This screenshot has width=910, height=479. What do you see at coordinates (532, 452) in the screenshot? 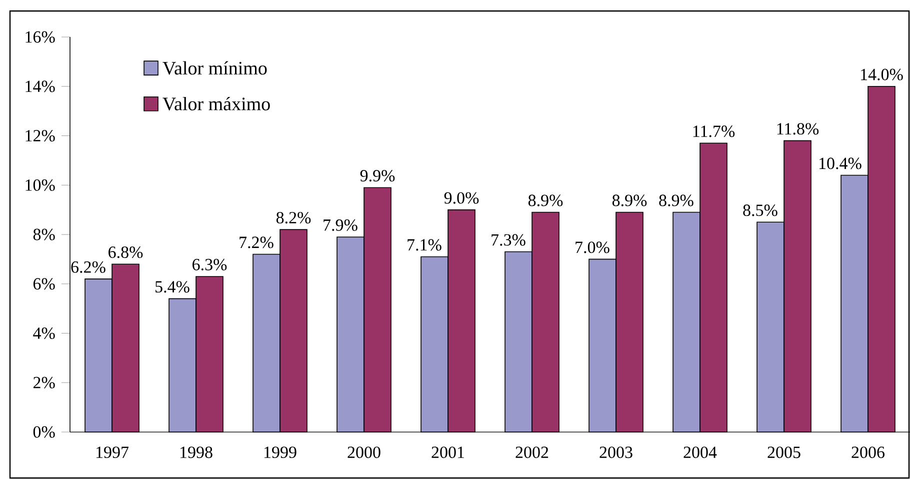
I see `x-tick-label: 2002` at bounding box center [532, 452].